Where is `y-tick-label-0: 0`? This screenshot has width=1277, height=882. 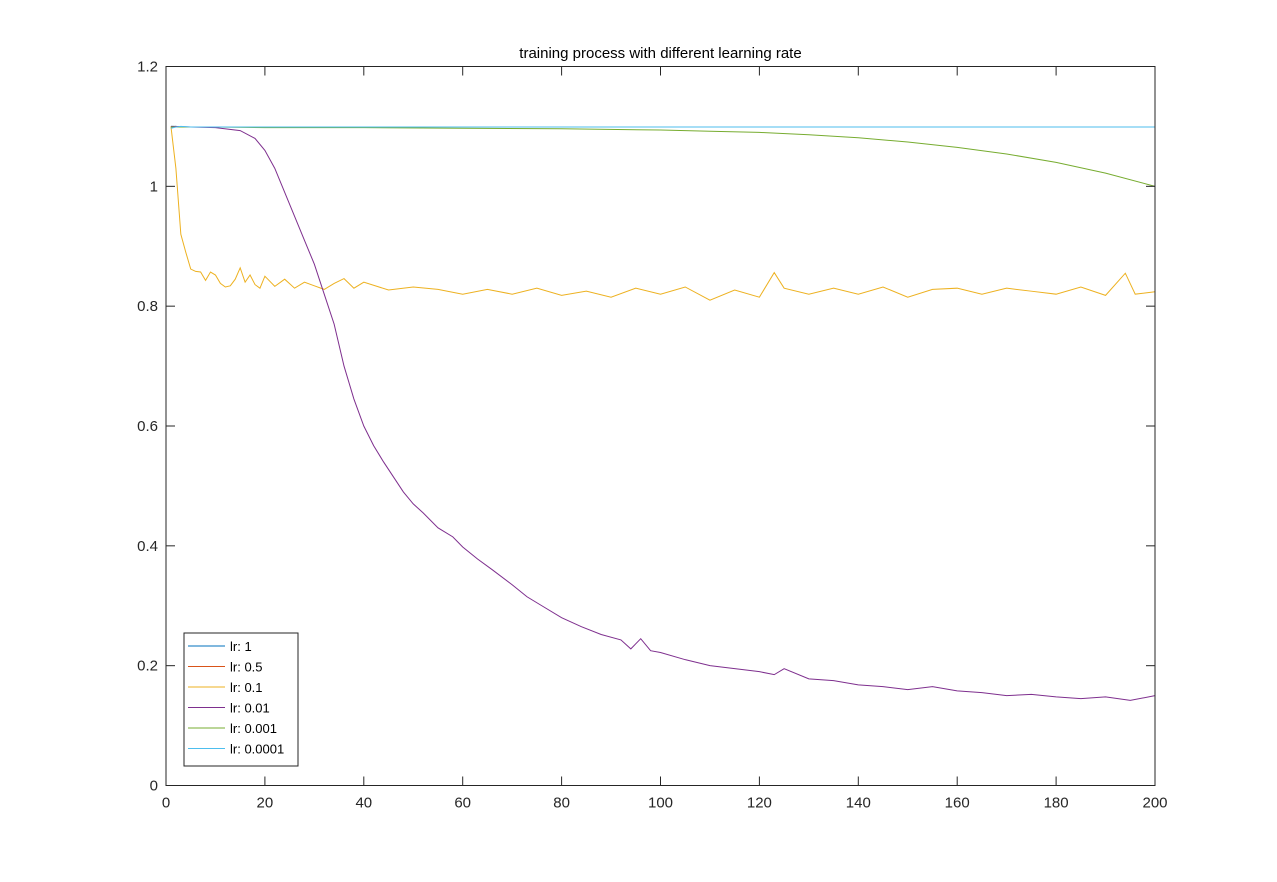 y-tick-label-0: 0 is located at coordinates (154, 786).